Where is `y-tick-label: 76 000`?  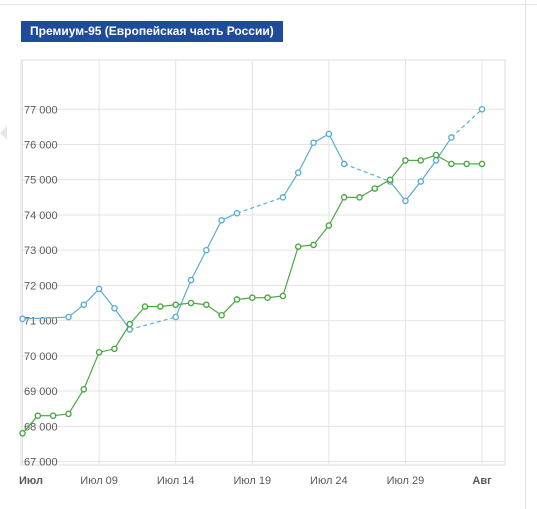
y-tick-label: 76 000 is located at coordinates (41, 146).